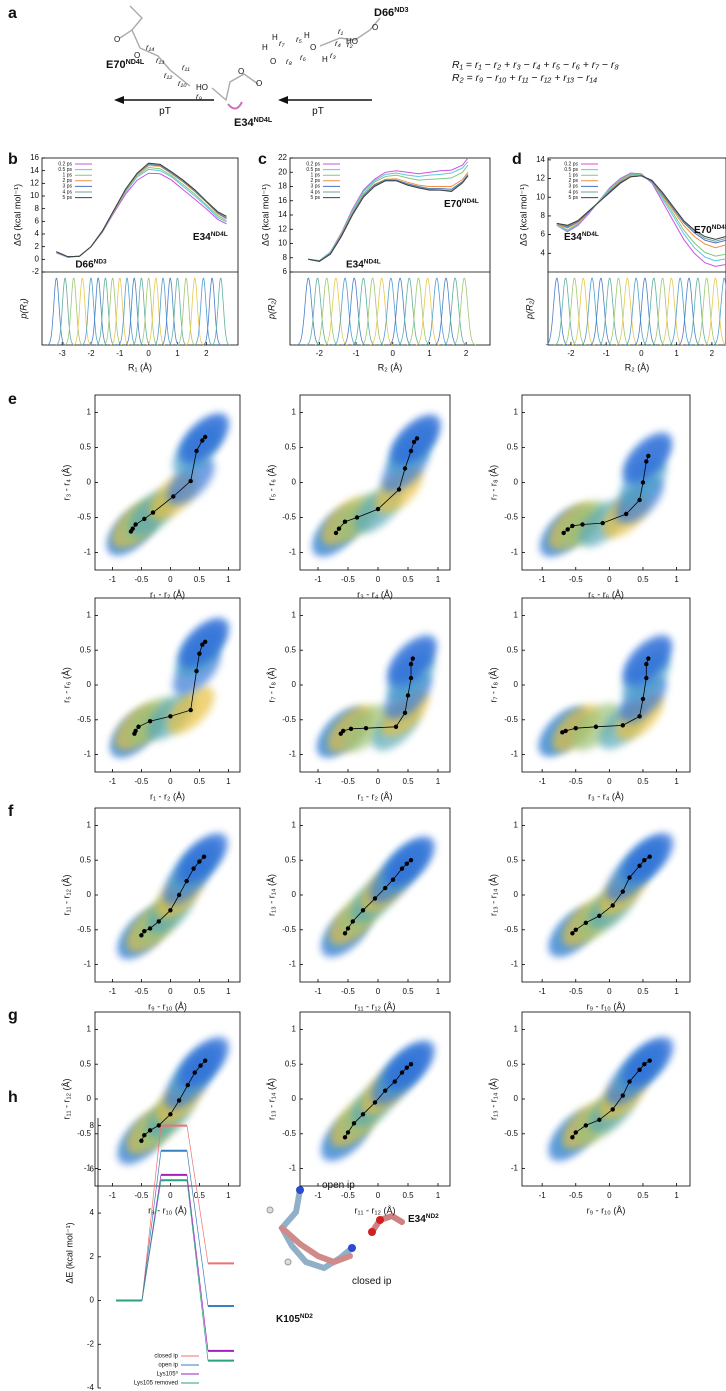  I want to click on atom, so click(372, 1232).